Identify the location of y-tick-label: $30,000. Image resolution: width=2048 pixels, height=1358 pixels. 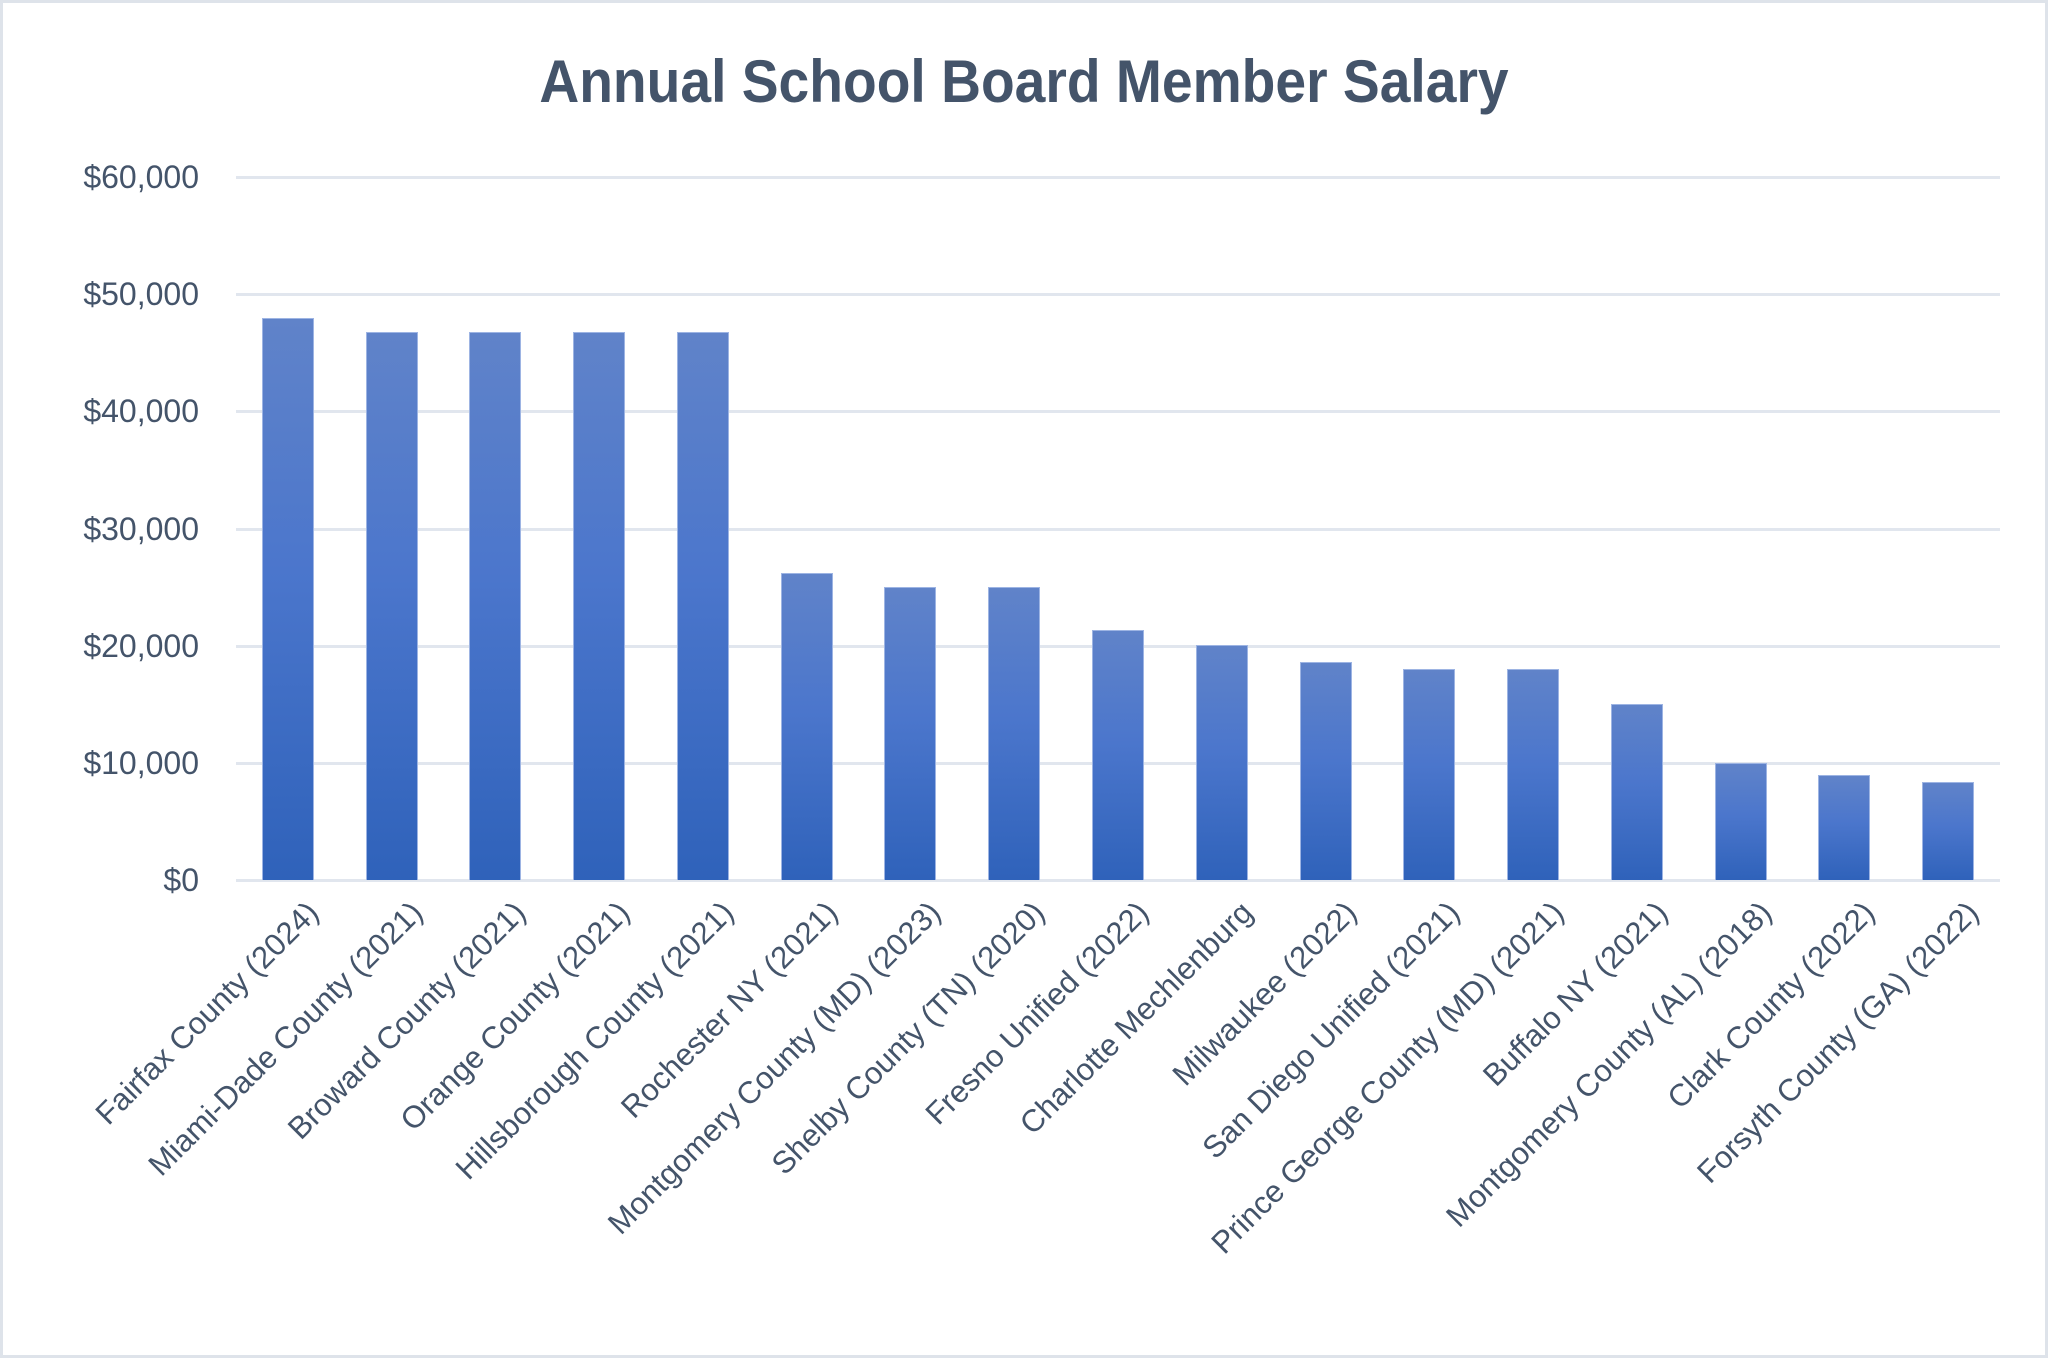
(141, 528).